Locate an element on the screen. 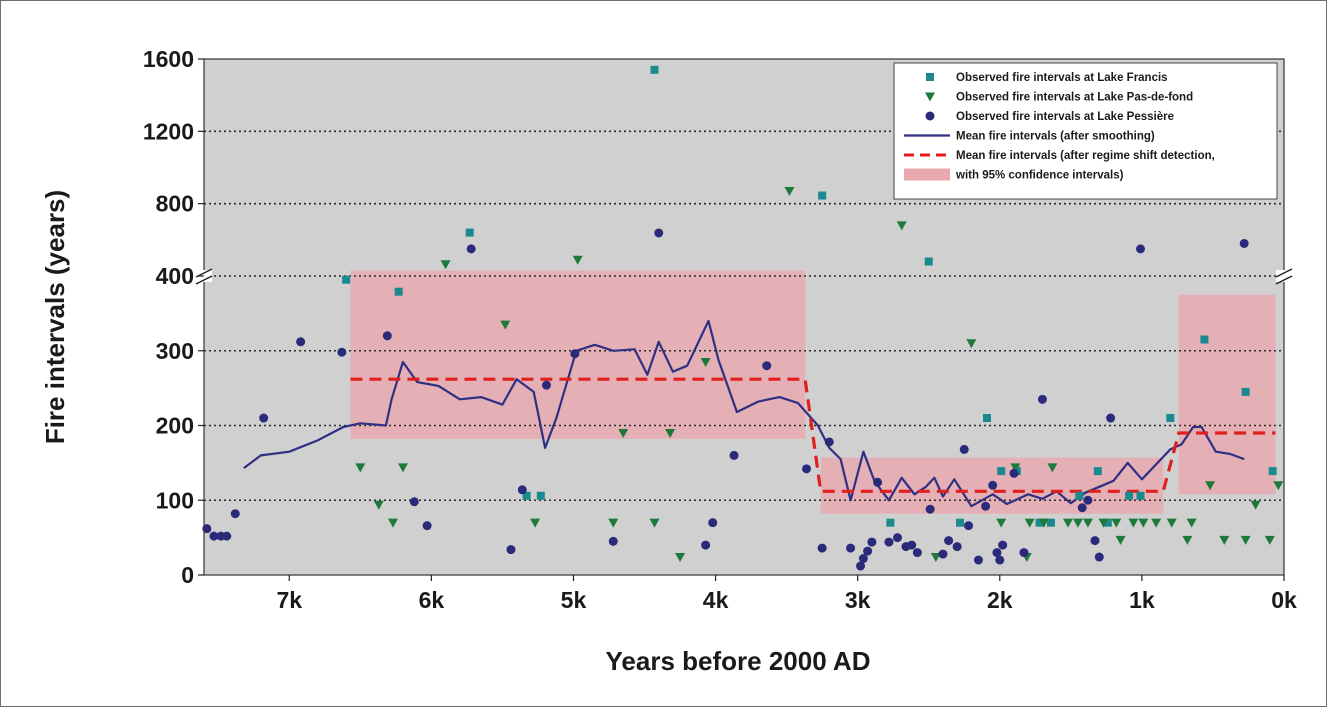 The width and height of the screenshot is (1327, 708). x-tick-label: 6k is located at coordinates (432, 600).